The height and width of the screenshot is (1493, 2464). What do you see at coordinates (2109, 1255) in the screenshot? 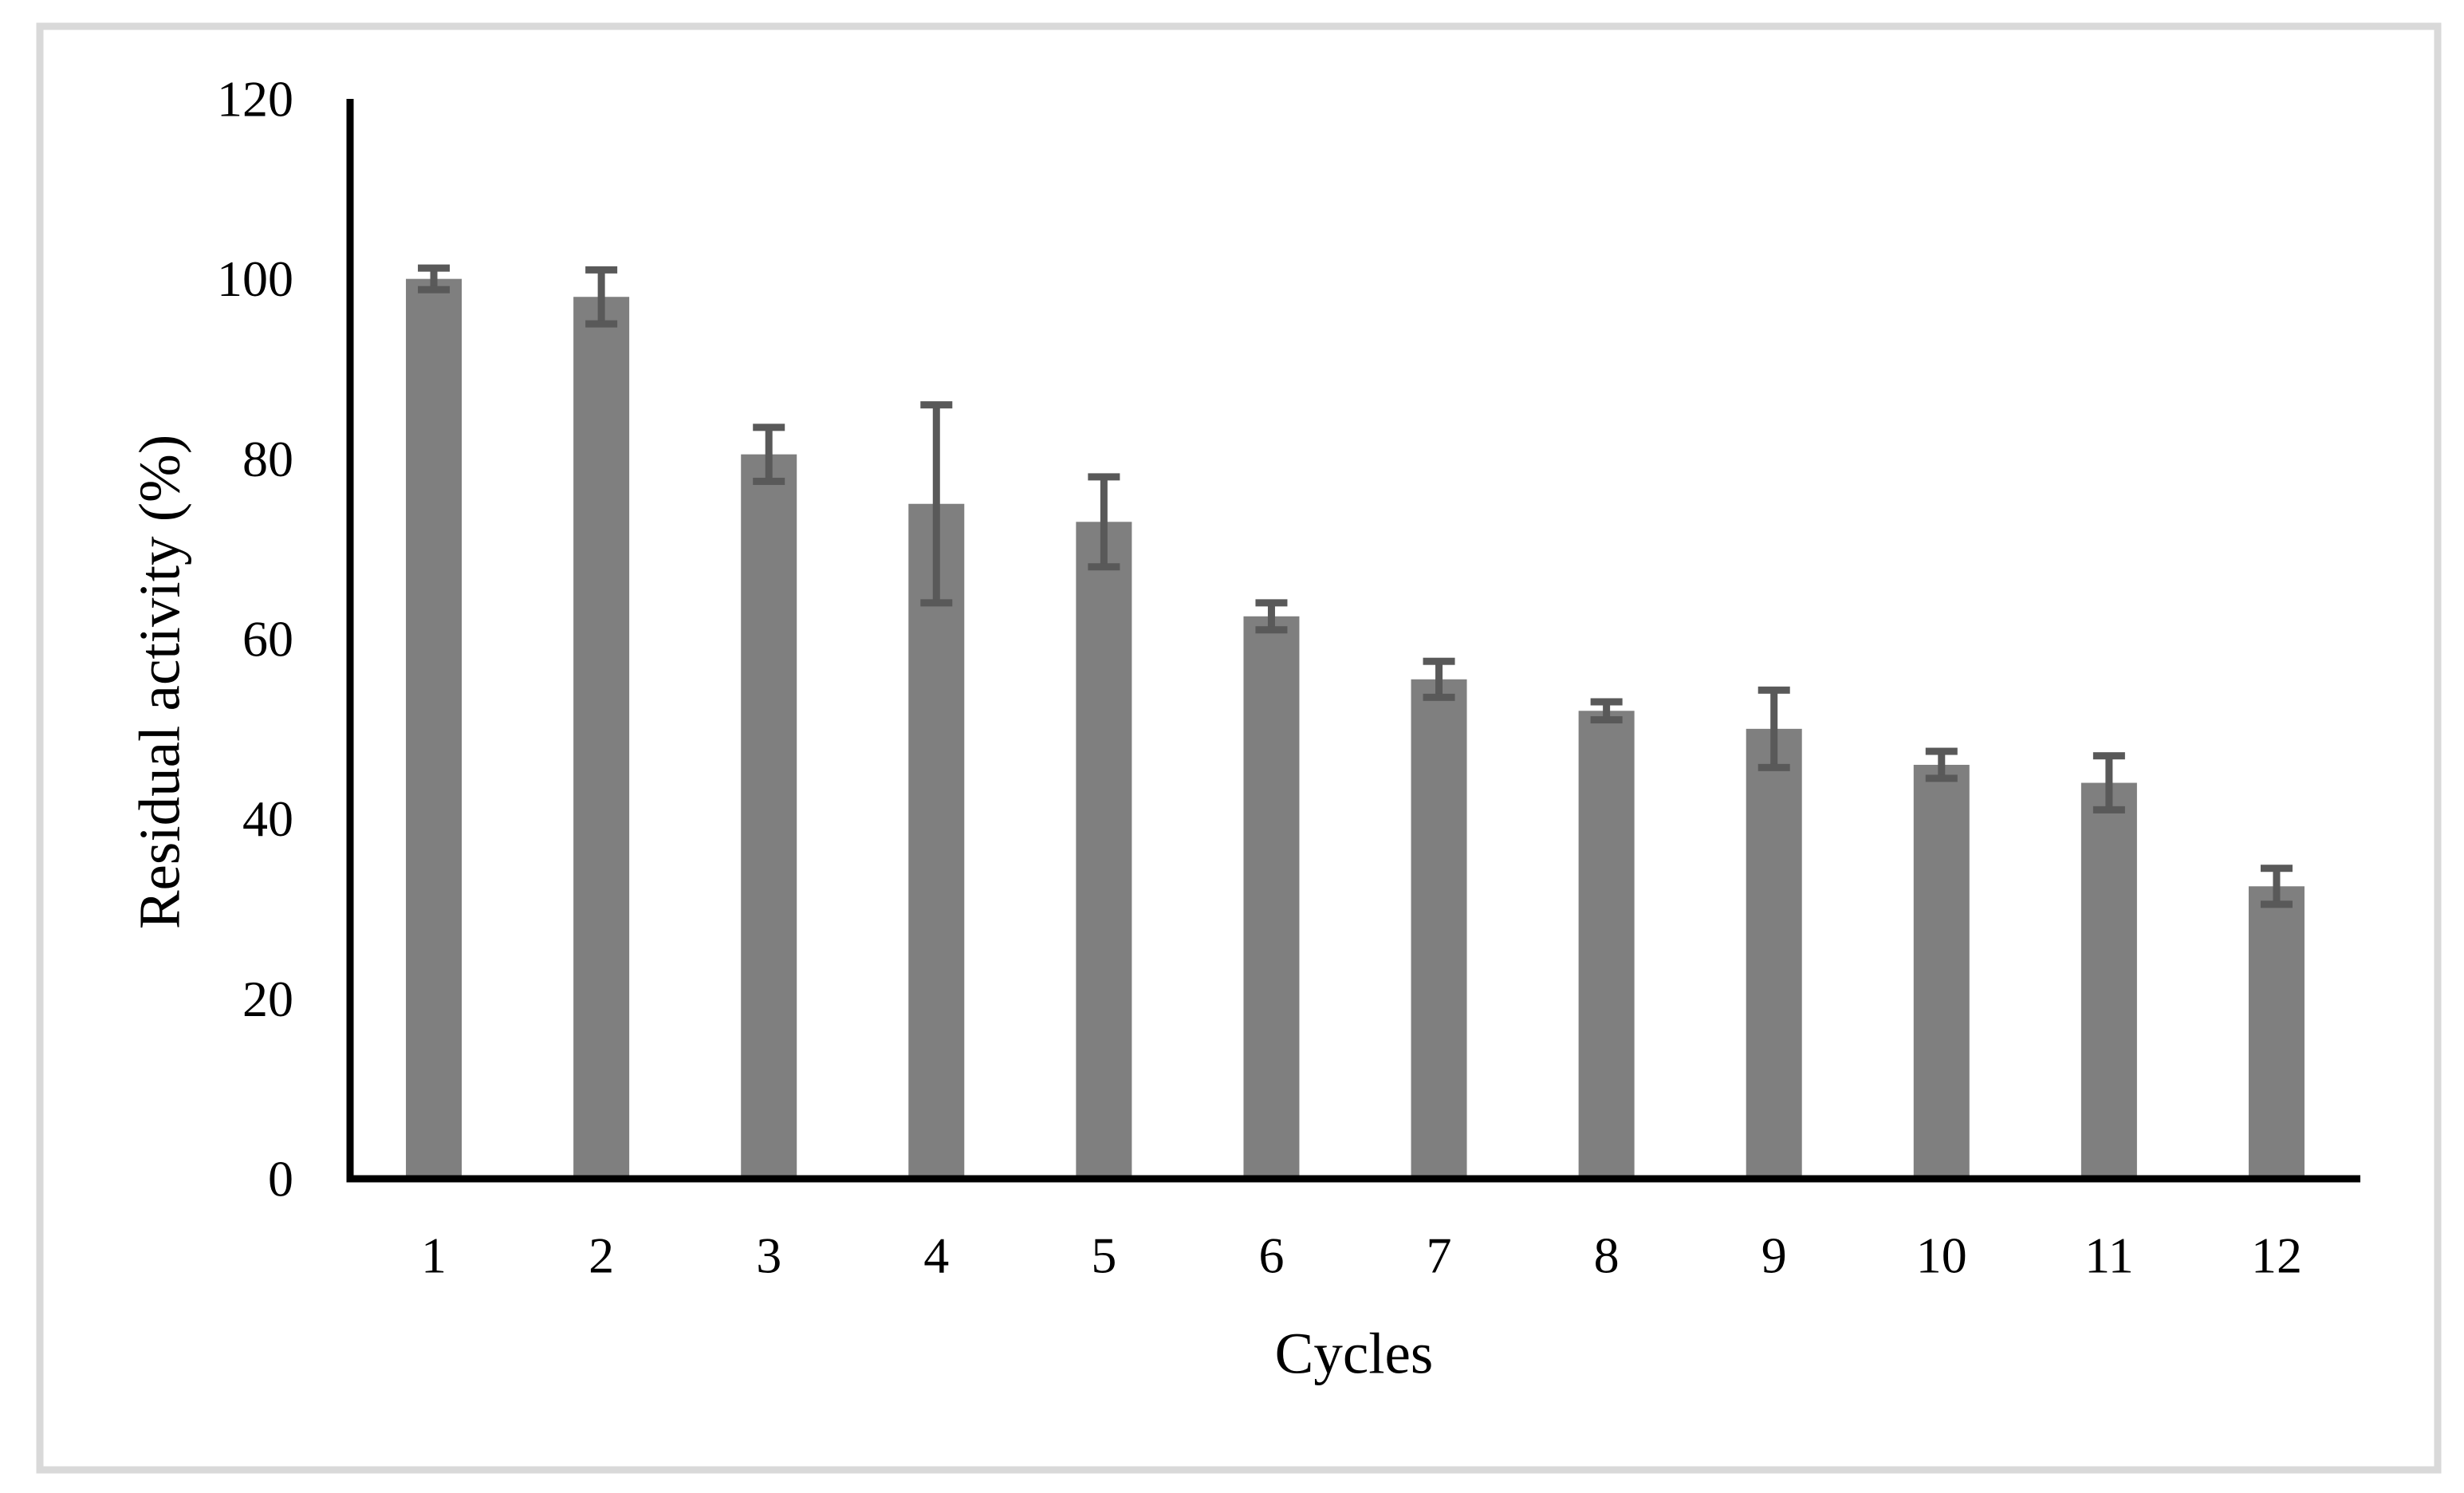
I see `x-tick-label-11: 11` at bounding box center [2109, 1255].